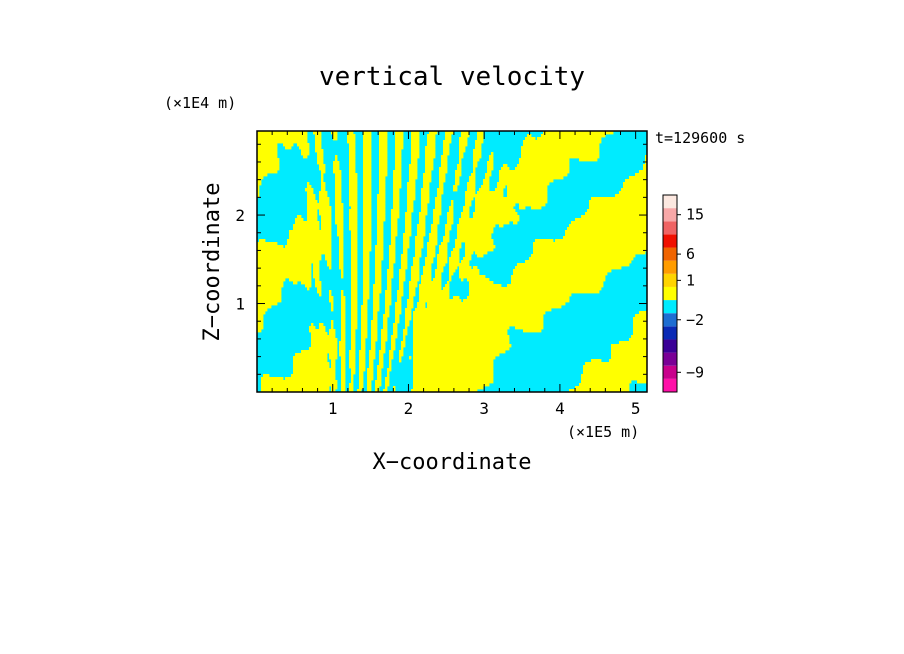 Image resolution: width=904 pixels, height=654 pixels. I want to click on time-label: t=129600 s, so click(700, 138).